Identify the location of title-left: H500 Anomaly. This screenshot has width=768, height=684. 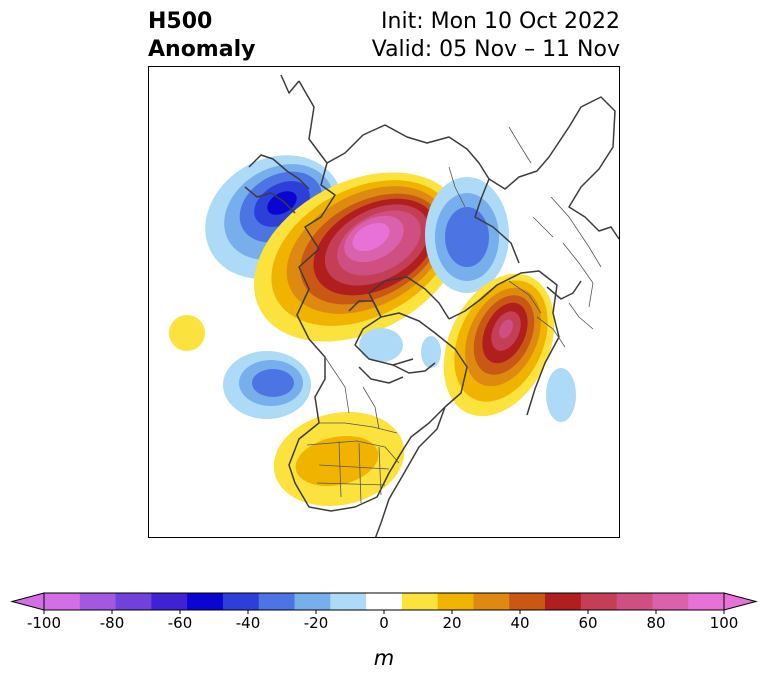
(201, 36).